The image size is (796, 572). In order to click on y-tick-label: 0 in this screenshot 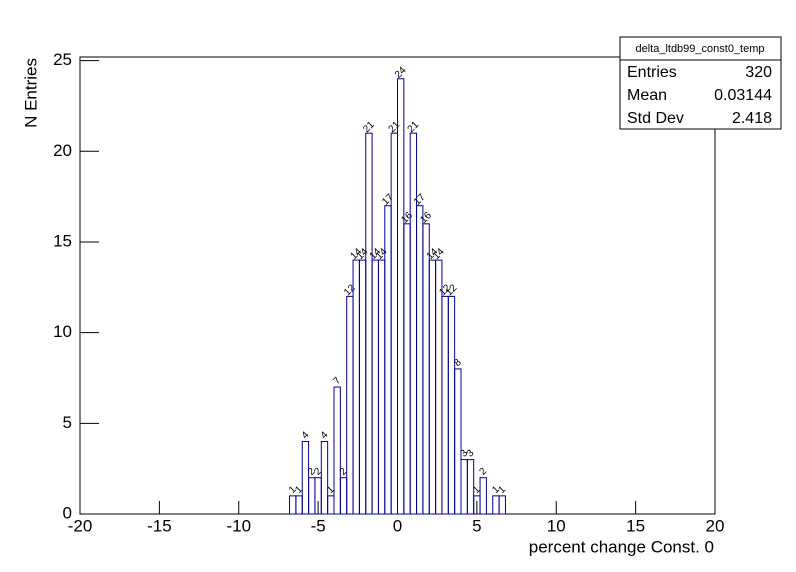, I will do `click(67, 512)`.